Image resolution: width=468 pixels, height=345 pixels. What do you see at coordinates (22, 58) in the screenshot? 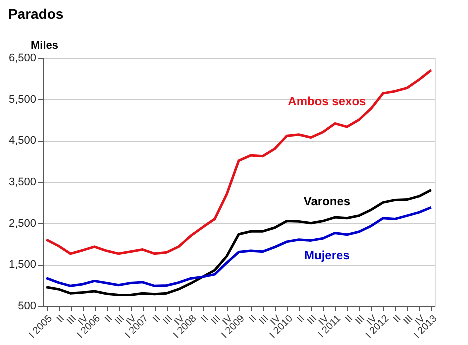
I see `y-tick-label: 6,500` at bounding box center [22, 58].